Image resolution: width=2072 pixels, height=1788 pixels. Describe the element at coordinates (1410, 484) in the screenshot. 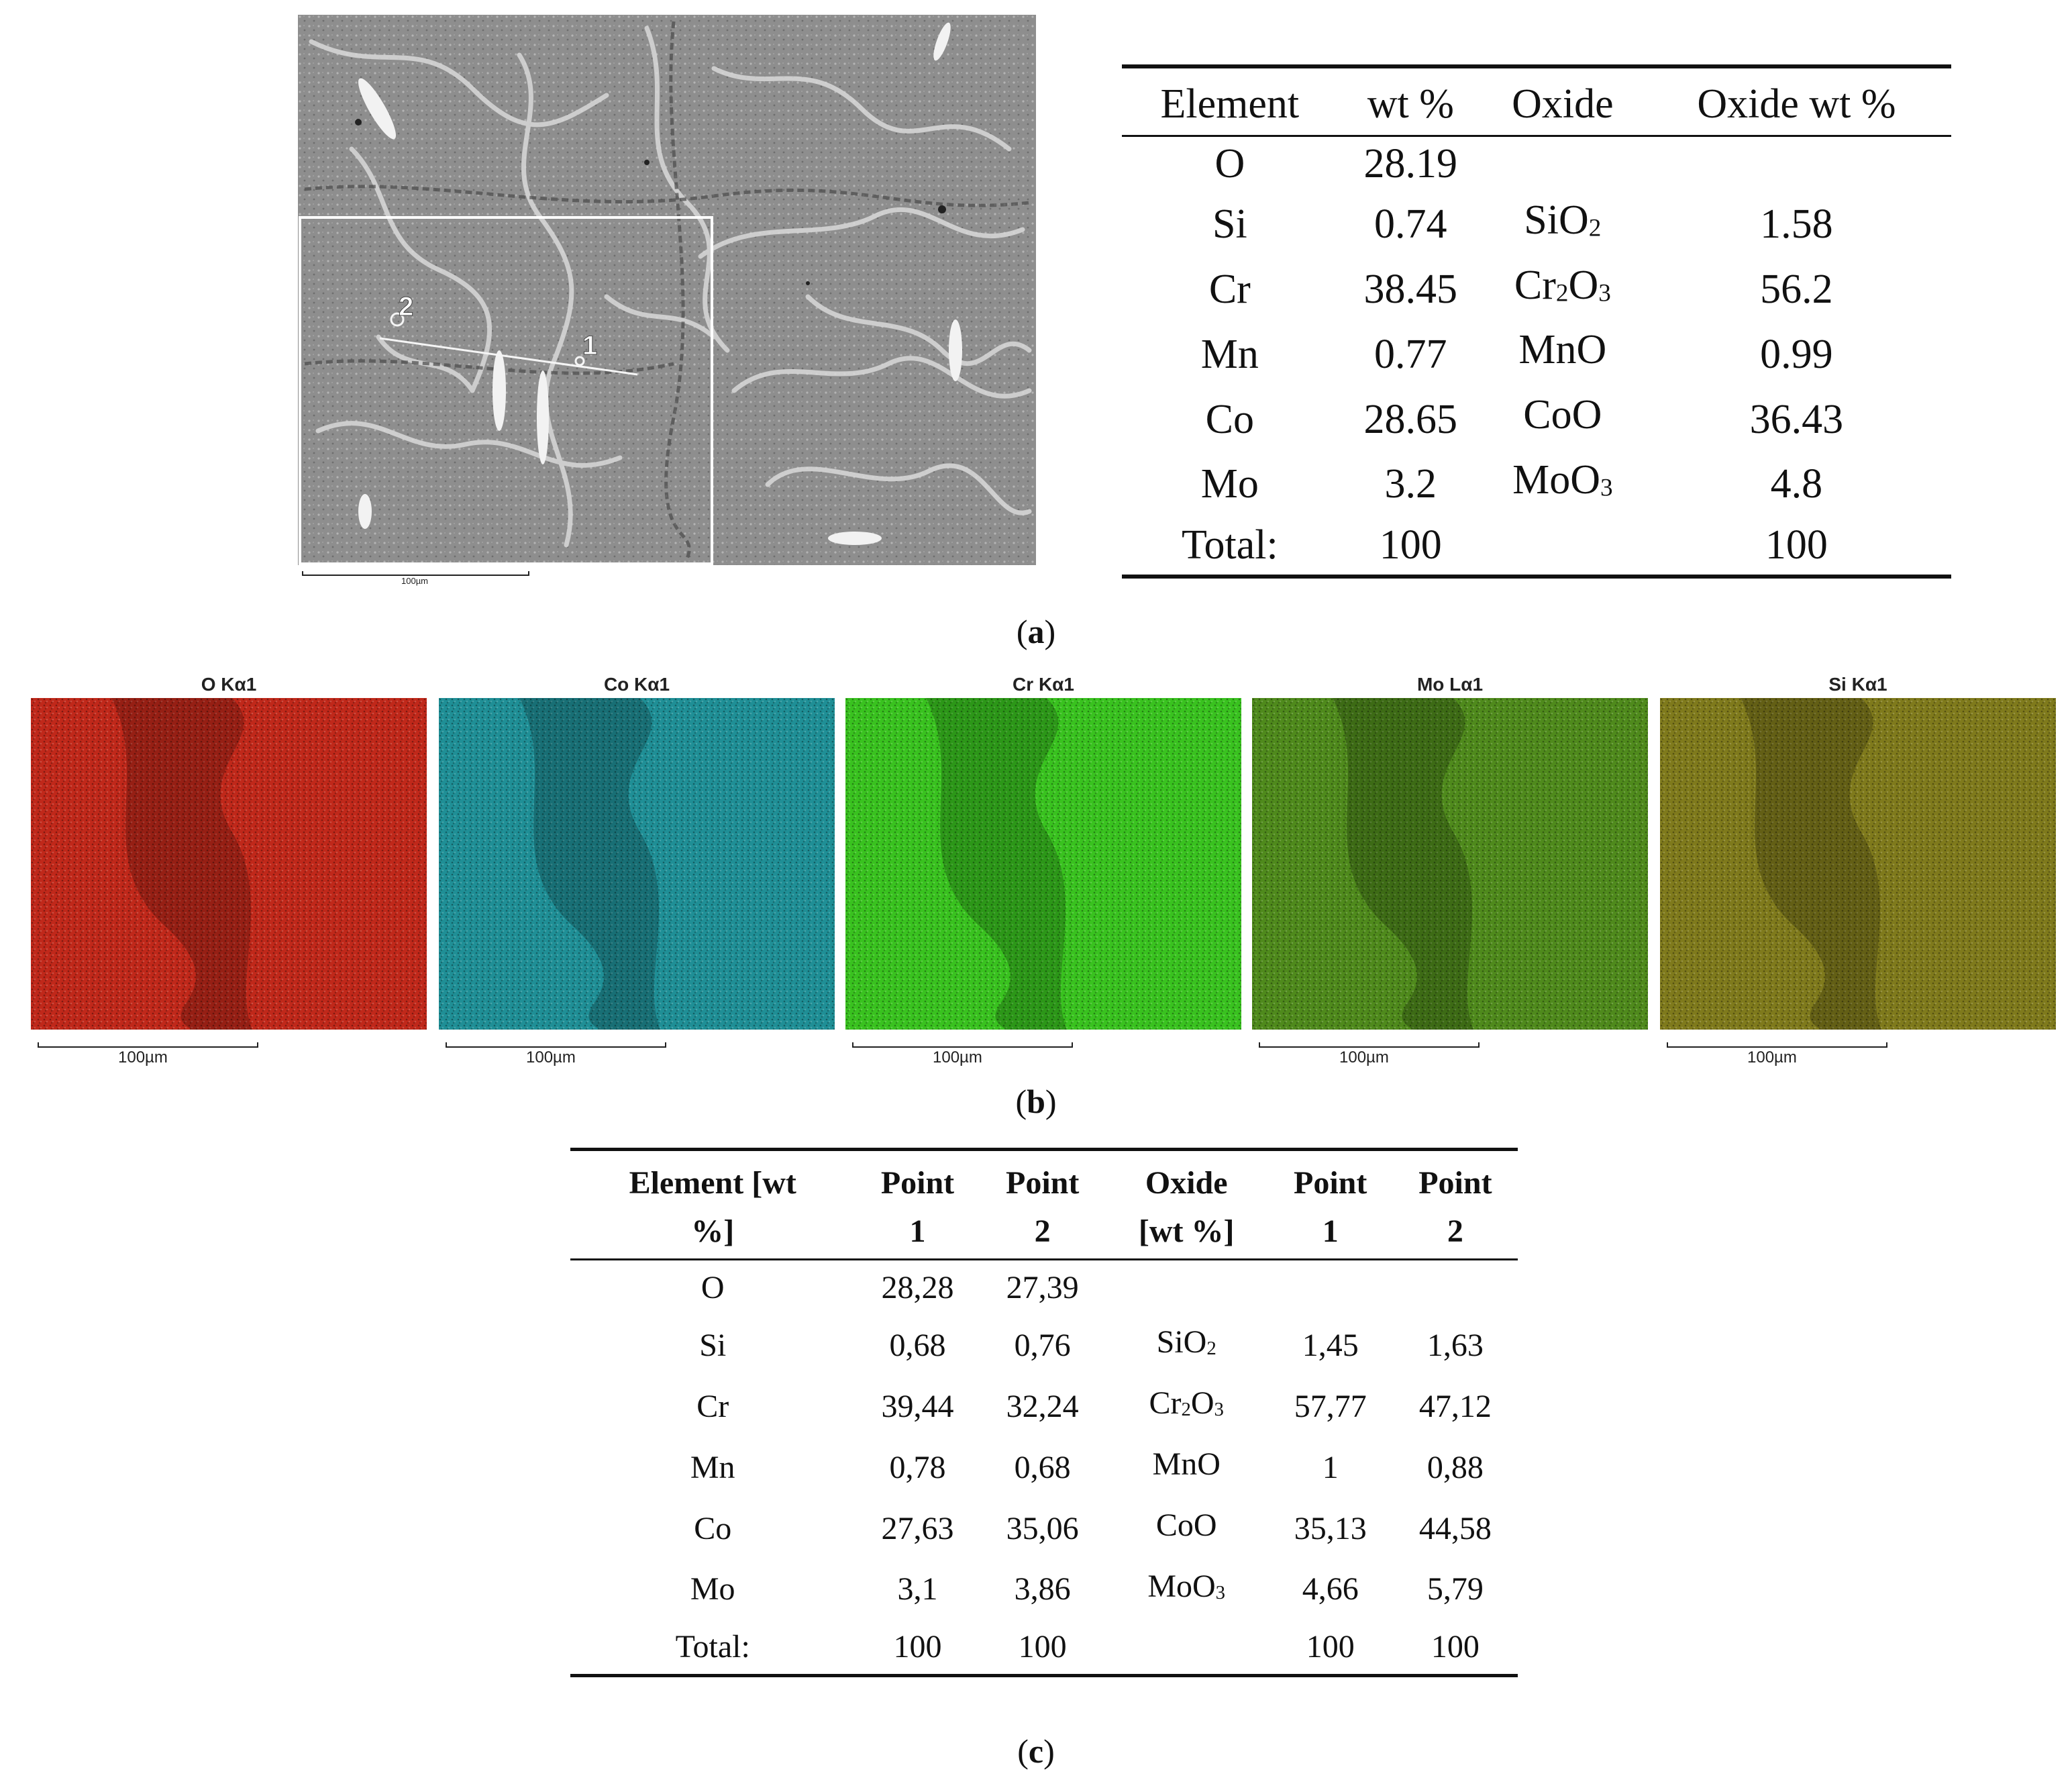

I see `wt-cell: 3.2` at that location.